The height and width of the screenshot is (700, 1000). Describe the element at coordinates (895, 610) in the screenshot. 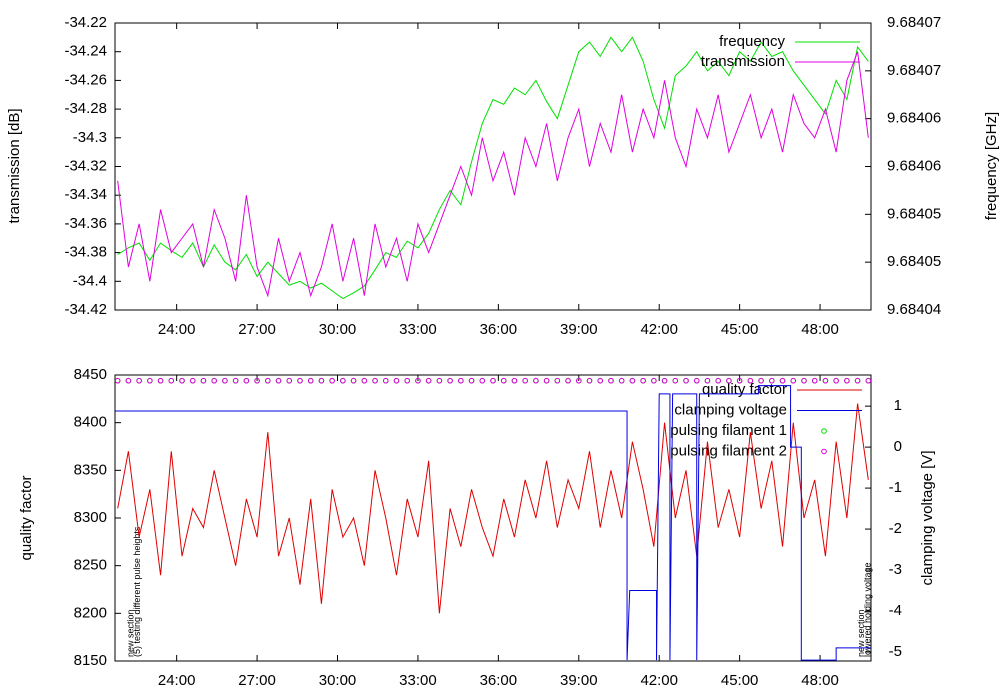

I see `y2-tick-label: -4` at that location.